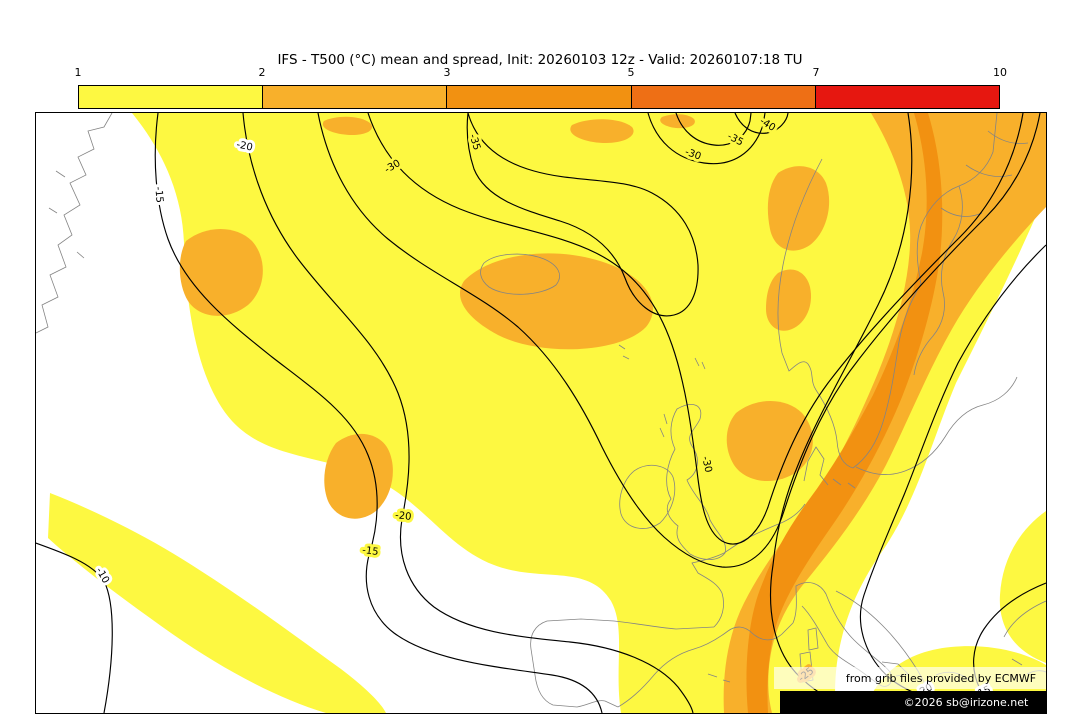  Describe the element at coordinates (624, 352) in the screenshot. I see `coast-faroe` at that location.